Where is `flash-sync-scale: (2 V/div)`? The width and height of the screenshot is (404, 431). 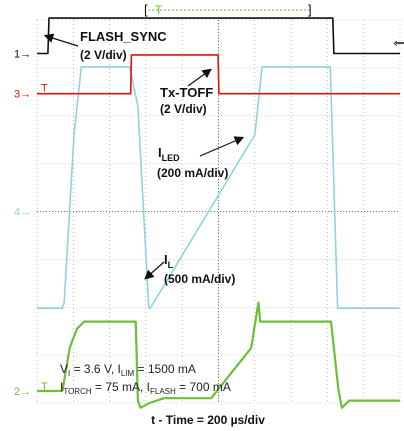
flash-sync-scale: (2 V/div) is located at coordinates (103, 55).